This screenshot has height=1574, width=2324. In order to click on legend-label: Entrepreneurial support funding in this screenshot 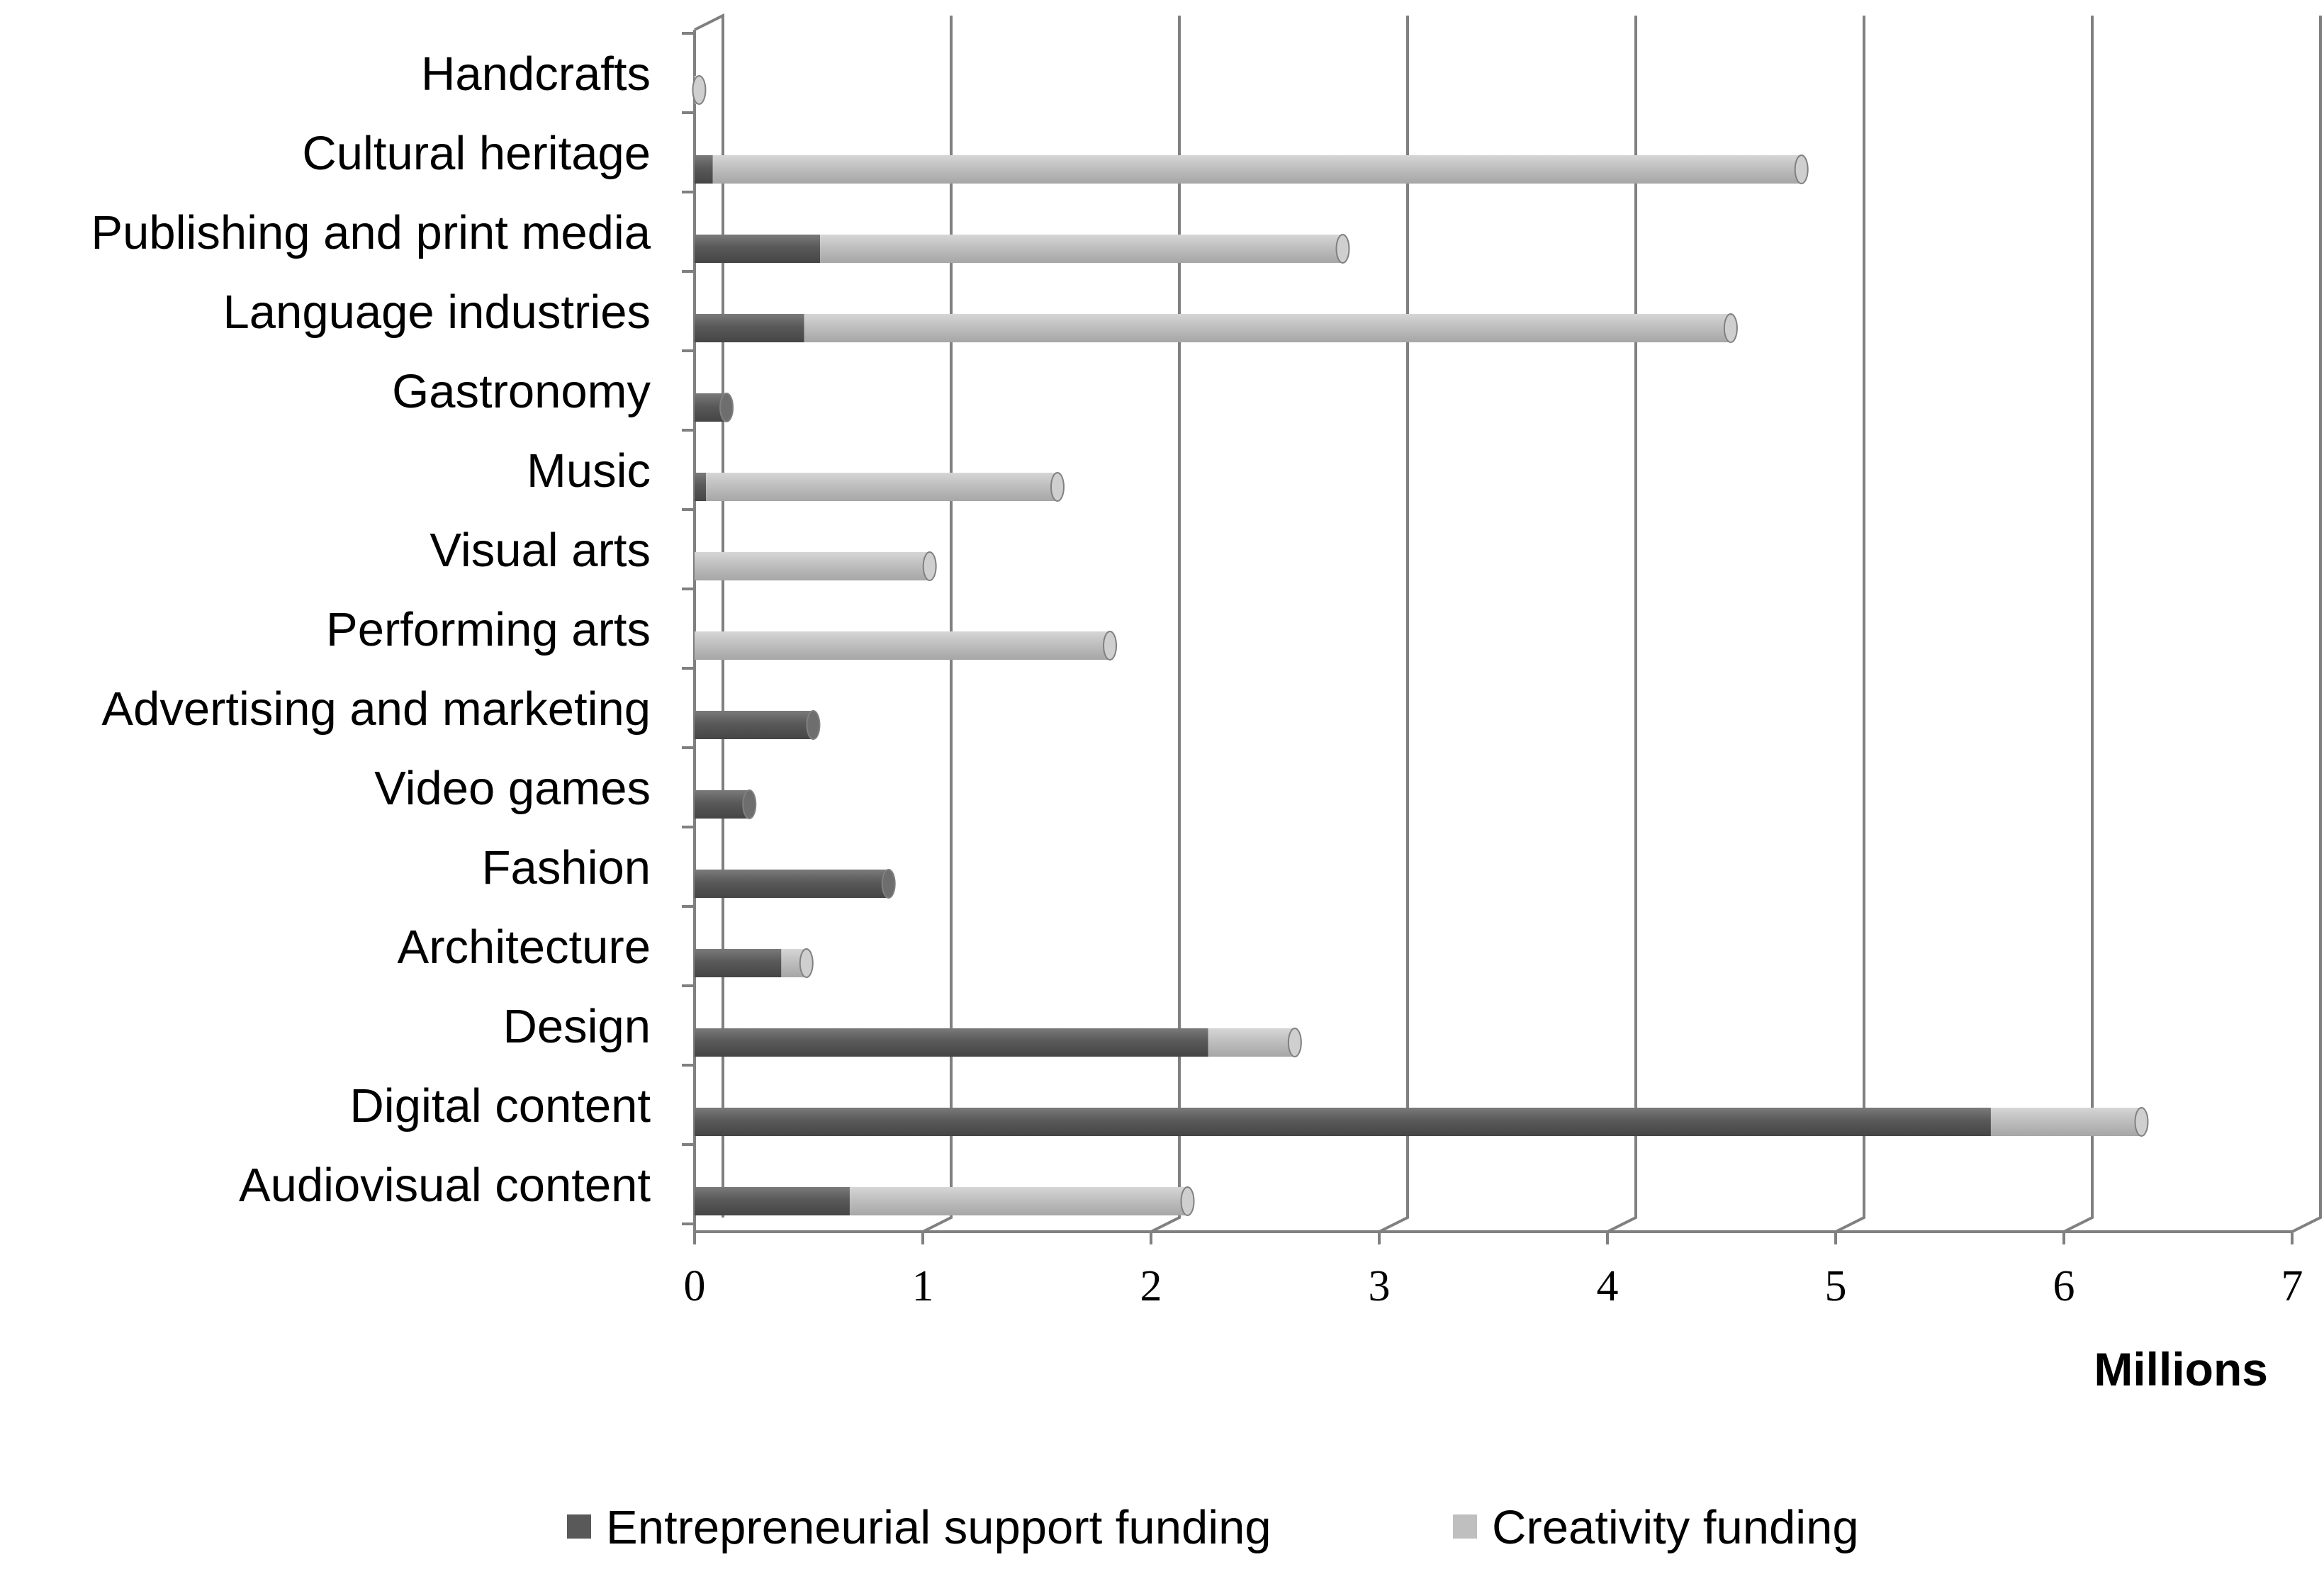, I will do `click(939, 1527)`.